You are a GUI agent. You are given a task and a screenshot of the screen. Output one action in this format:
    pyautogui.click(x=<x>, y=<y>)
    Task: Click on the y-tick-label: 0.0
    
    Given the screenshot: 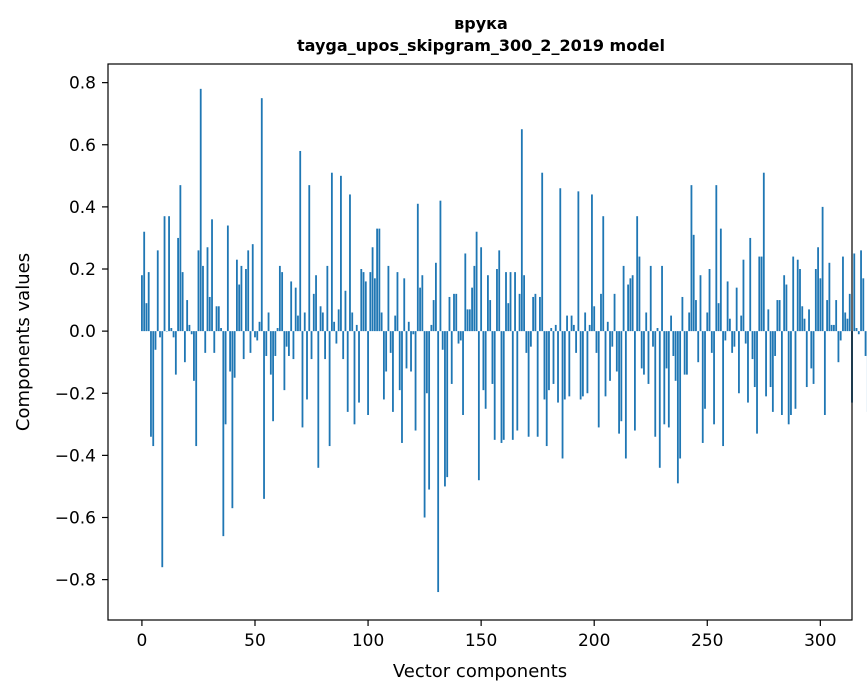 What is the action you would take?
    pyautogui.click(x=82, y=332)
    